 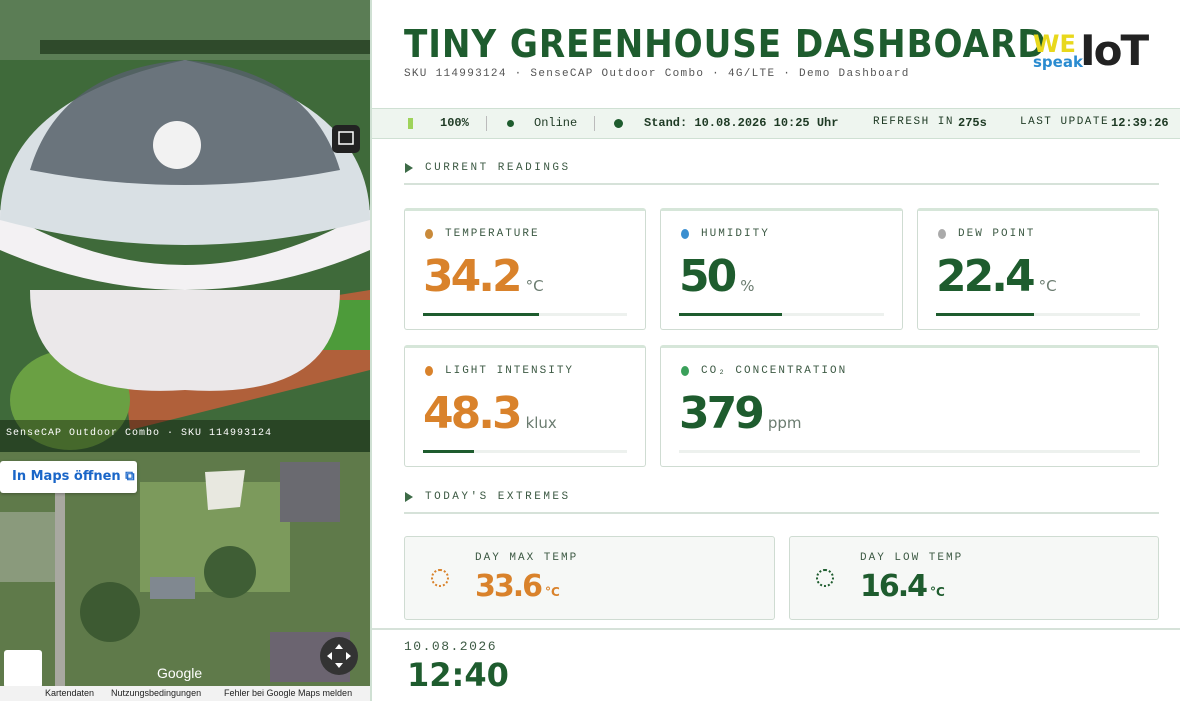 I want to click on reading-card: LIGHT INTENSITY 48.3 klux, so click(x=525, y=406).